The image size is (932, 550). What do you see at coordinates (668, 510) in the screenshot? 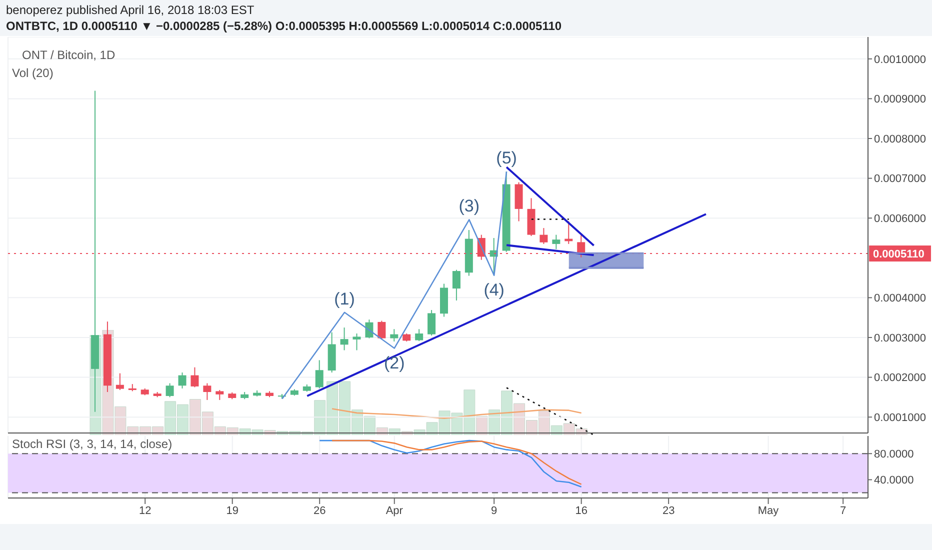
I see `x-tick-label: 23` at bounding box center [668, 510].